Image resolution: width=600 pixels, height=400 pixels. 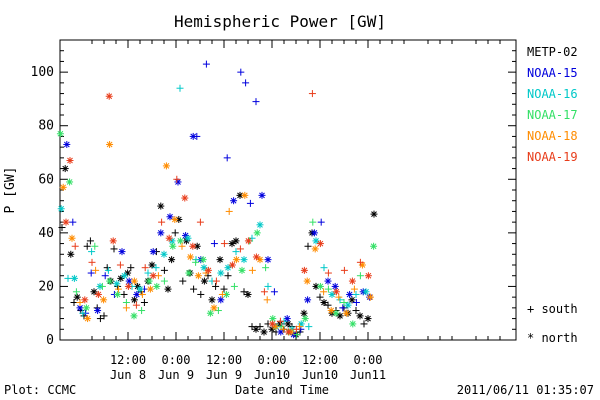 What do you see at coordinates (552, 309) in the screenshot?
I see `marker-legend-south: + south` at bounding box center [552, 309].